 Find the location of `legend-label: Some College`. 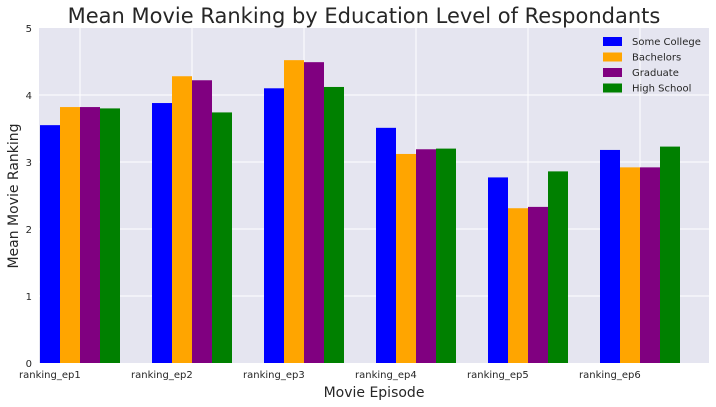

legend-label: Some College is located at coordinates (666, 42).